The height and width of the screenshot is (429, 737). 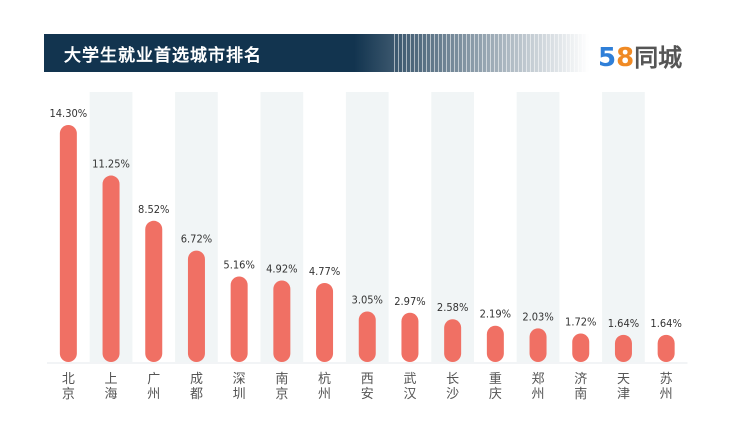 What do you see at coordinates (163, 56) in the screenshot?
I see `chart-title: 大学生就业首选城市排名` at bounding box center [163, 56].